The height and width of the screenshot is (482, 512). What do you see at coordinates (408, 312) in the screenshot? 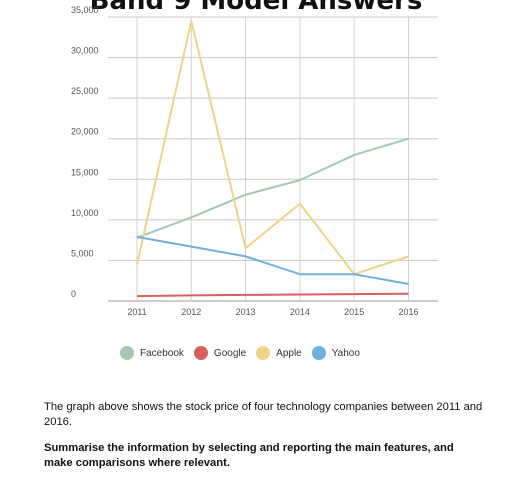
I see `x-tick-label: 2016` at bounding box center [408, 312].